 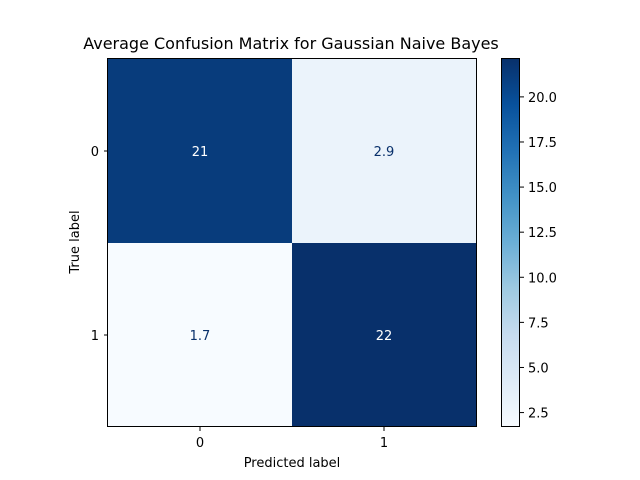 What do you see at coordinates (538, 368) in the screenshot?
I see `colorbar-tick-label: 5.0` at bounding box center [538, 368].